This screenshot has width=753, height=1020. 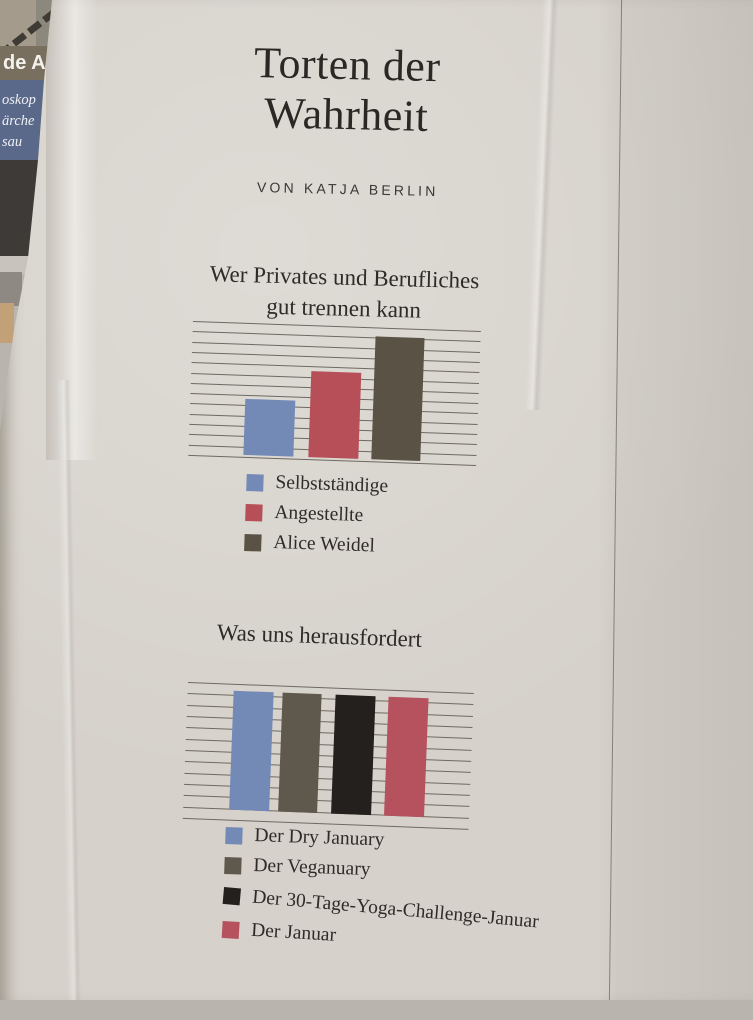 What do you see at coordinates (293, 932) in the screenshot?
I see `legend-label: Der Januar` at bounding box center [293, 932].